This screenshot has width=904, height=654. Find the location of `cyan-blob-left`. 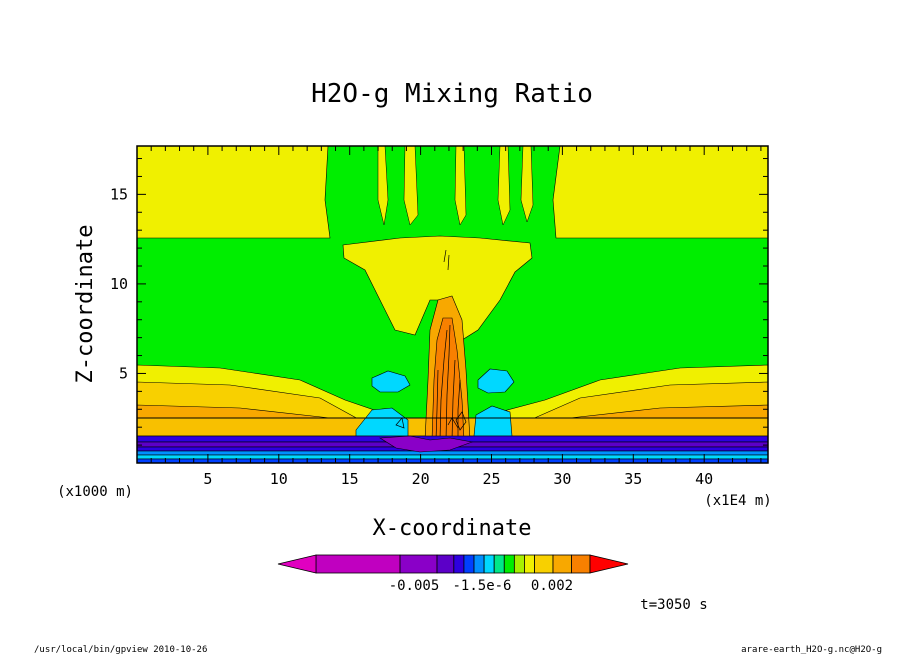

cyan-blob-left is located at coordinates (391, 381).